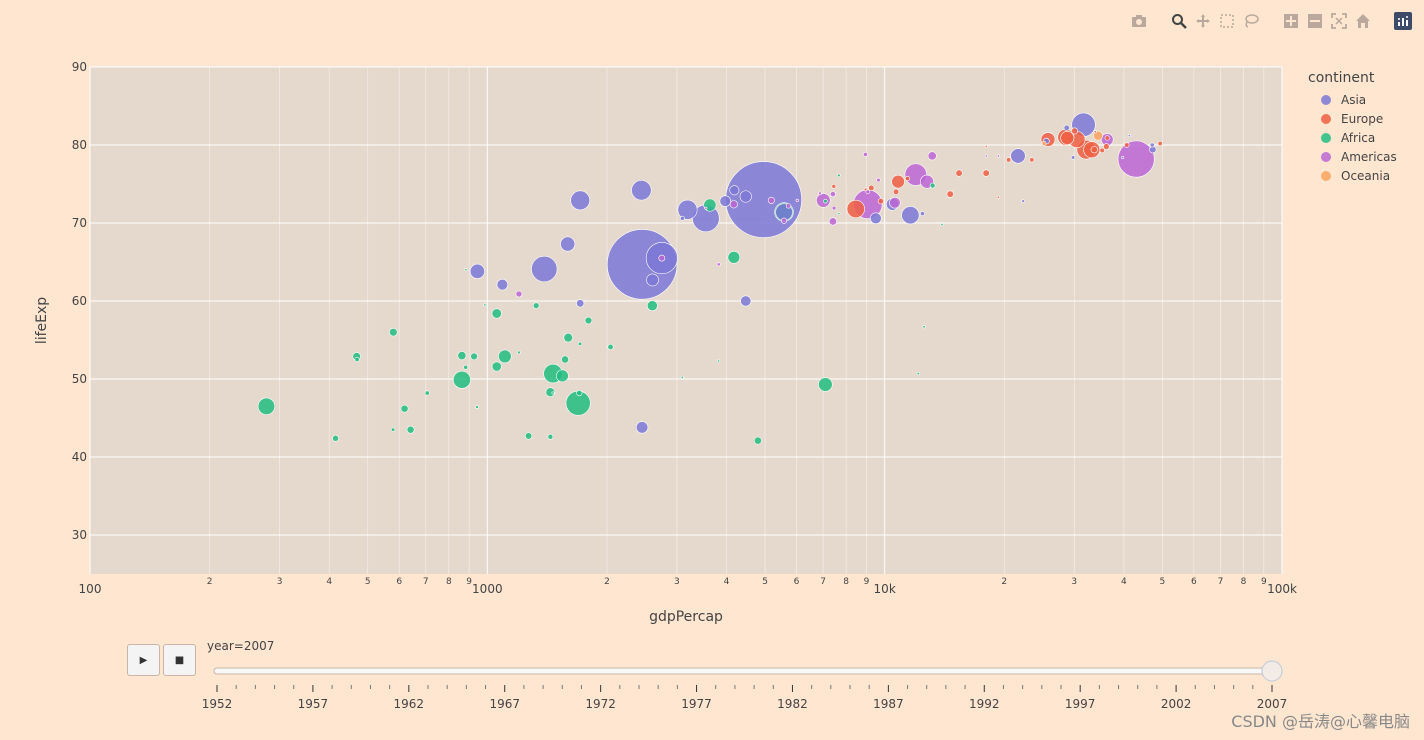 Image resolution: width=1424 pixels, height=740 pixels. What do you see at coordinates (1272, 671) in the screenshot?
I see `slider-handle` at bounding box center [1272, 671].